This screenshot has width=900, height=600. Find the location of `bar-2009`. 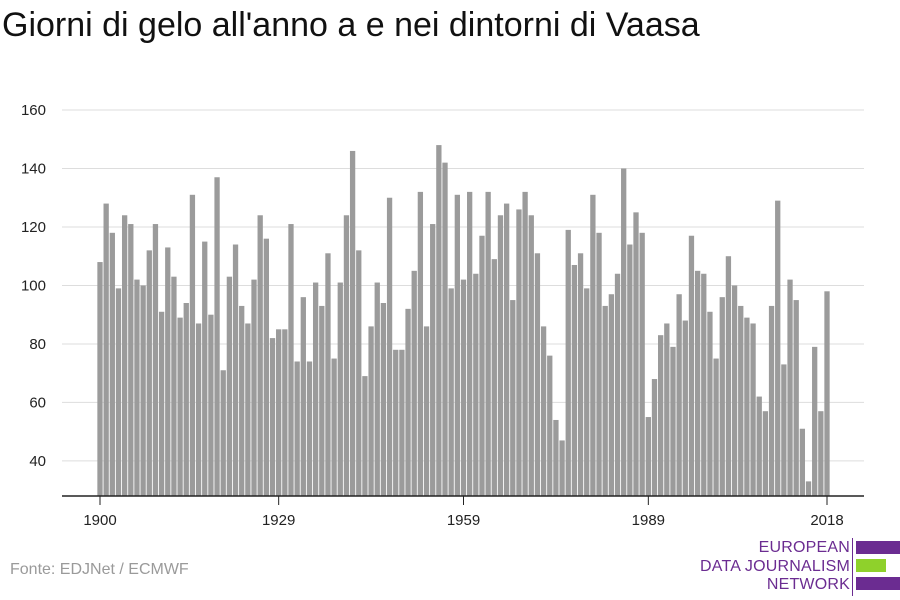

bar-2009 is located at coordinates (771, 400).